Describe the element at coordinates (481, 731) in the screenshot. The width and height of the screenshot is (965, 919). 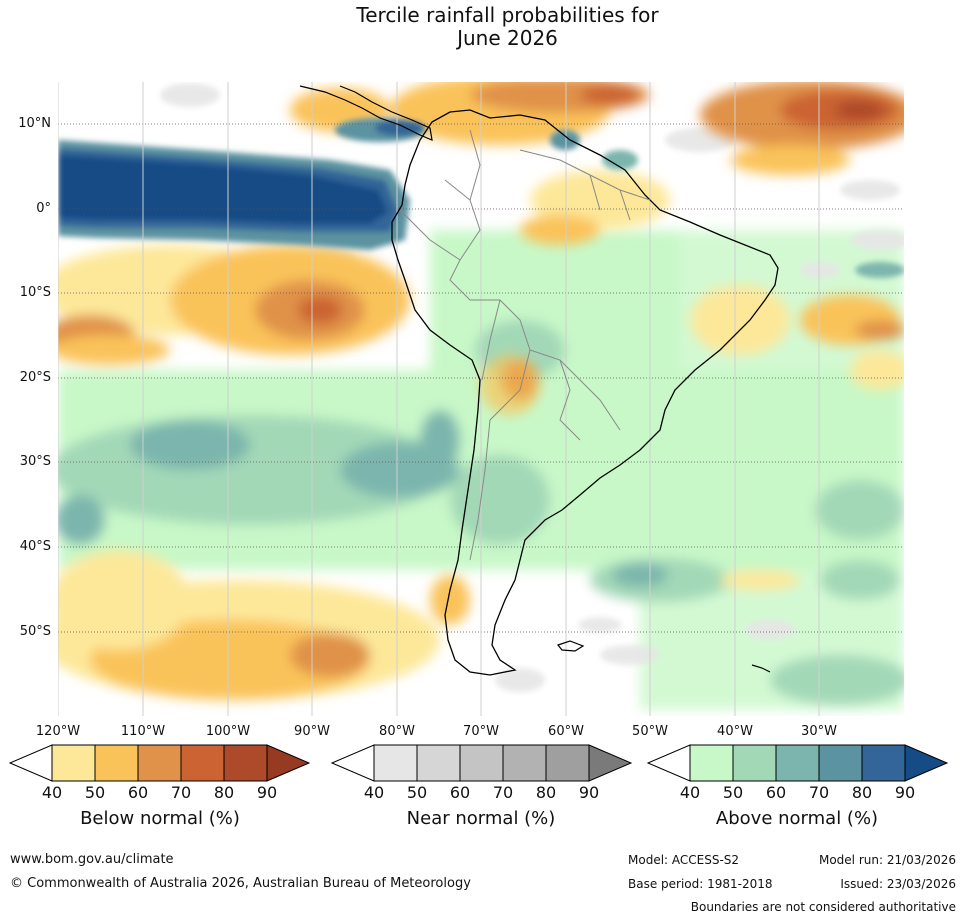
I see `lon-label-70w: 70°W` at that location.